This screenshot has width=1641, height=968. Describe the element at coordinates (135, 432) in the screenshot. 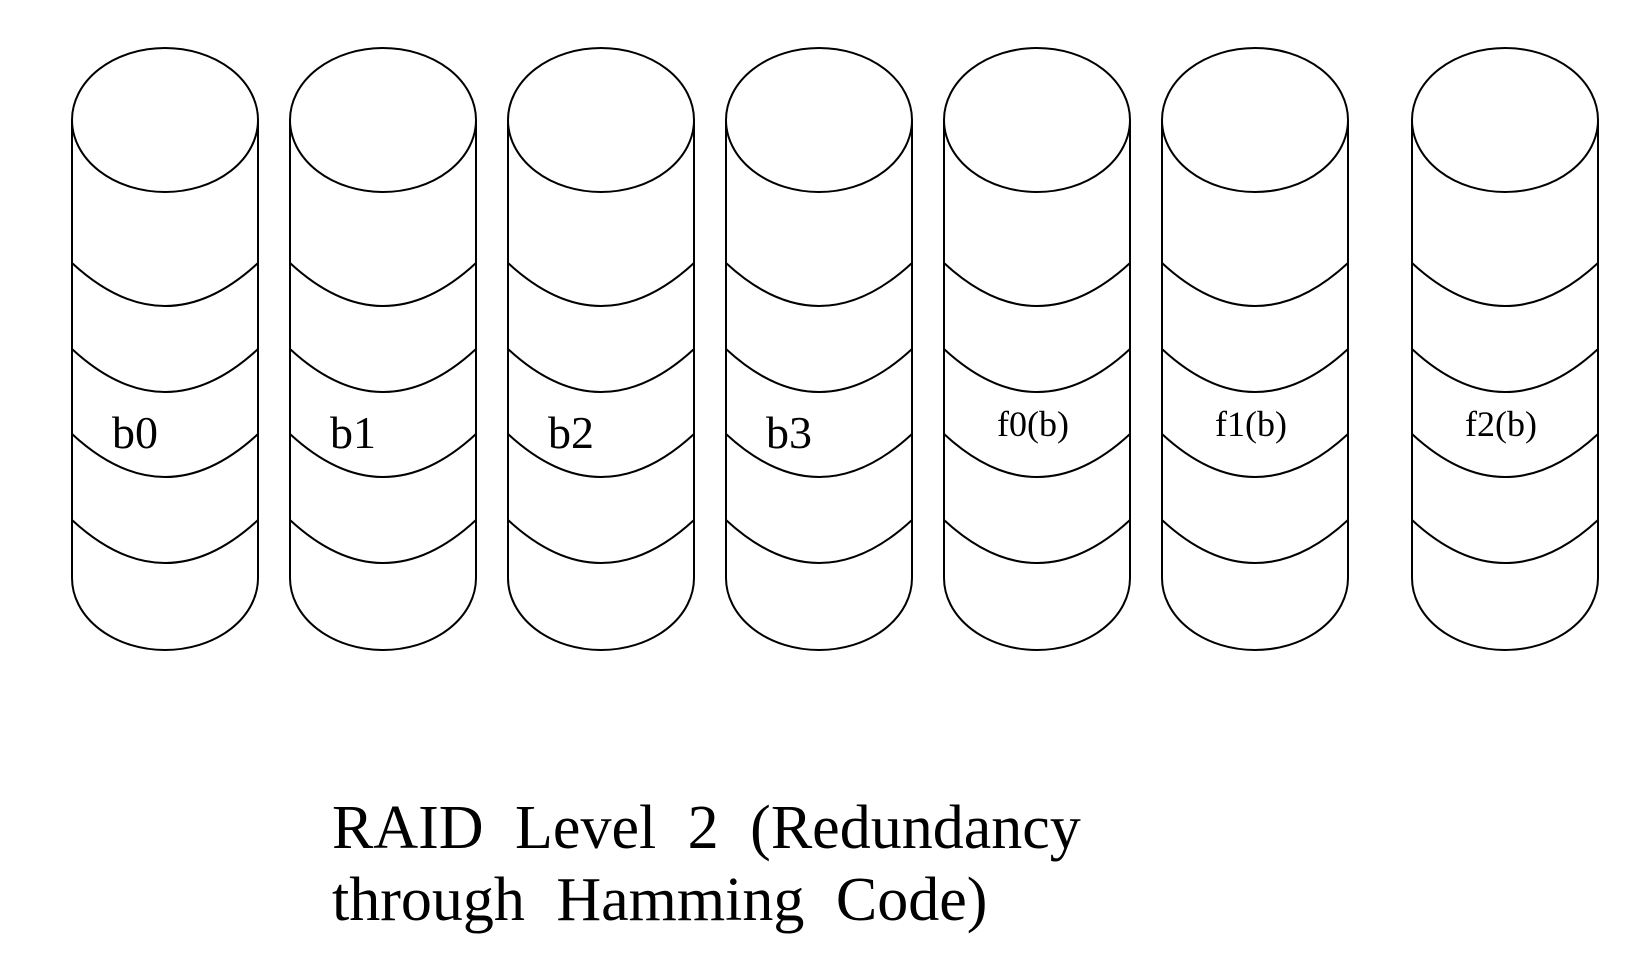

I see `disk-label: b0` at that location.